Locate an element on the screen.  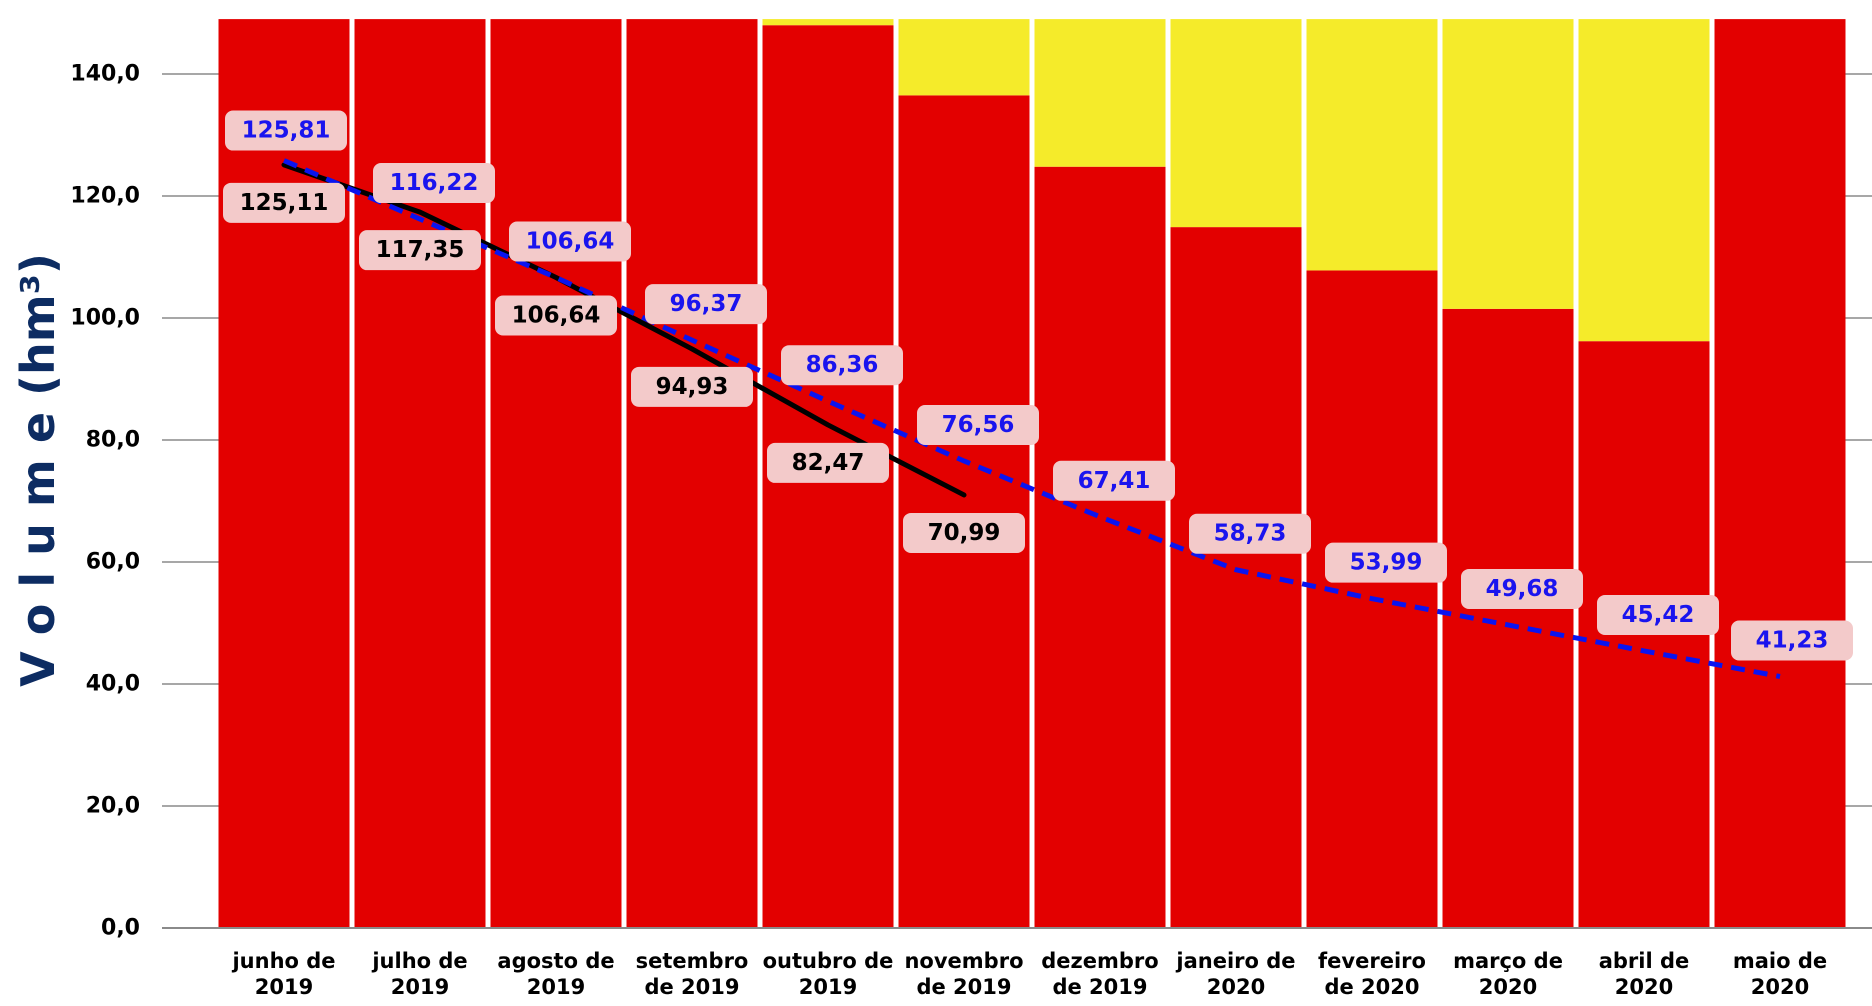
data-label-blue-6: 67,41 is located at coordinates (1114, 481).